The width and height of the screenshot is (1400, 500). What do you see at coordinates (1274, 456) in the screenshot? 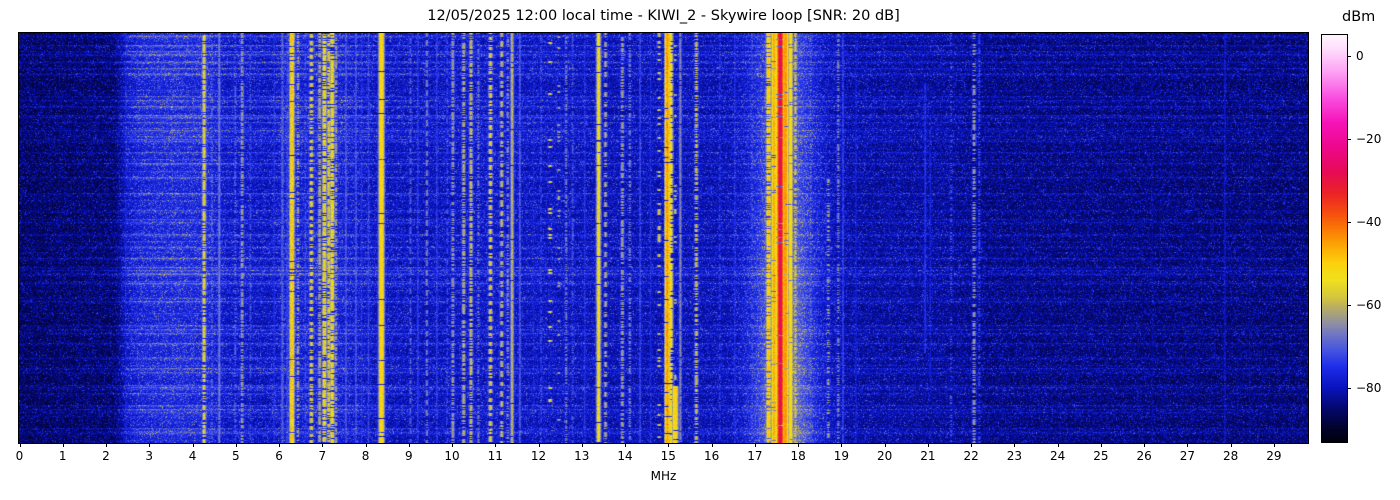
I see `x-tick-label: 29` at bounding box center [1274, 456].